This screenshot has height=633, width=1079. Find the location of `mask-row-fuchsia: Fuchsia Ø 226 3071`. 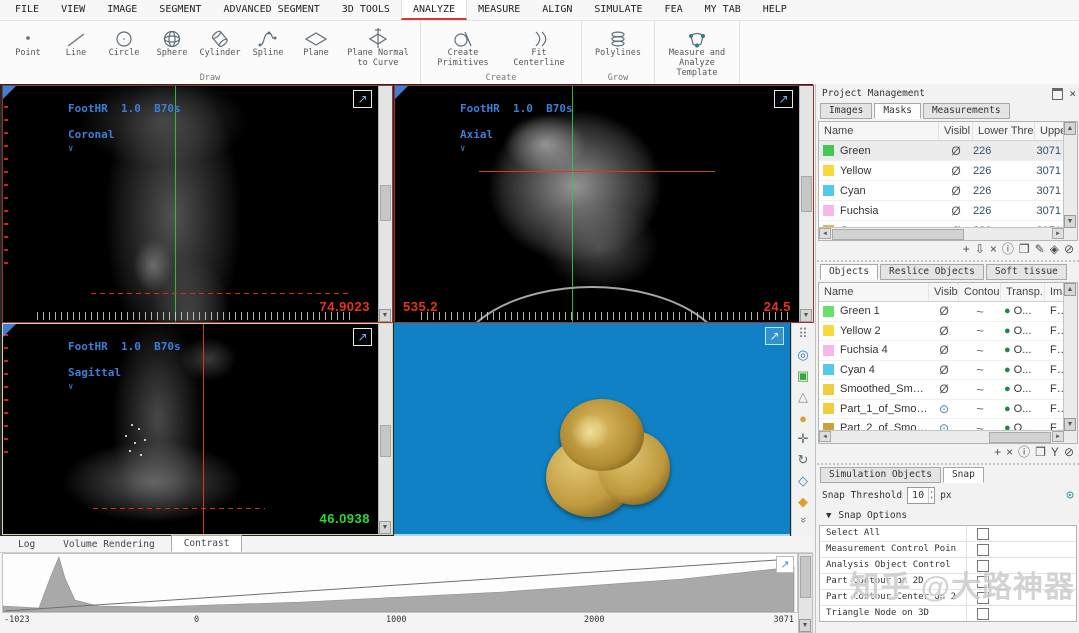

mask-row-fuchsia: Fuchsia Ø 226 3071 is located at coordinates (948, 211).